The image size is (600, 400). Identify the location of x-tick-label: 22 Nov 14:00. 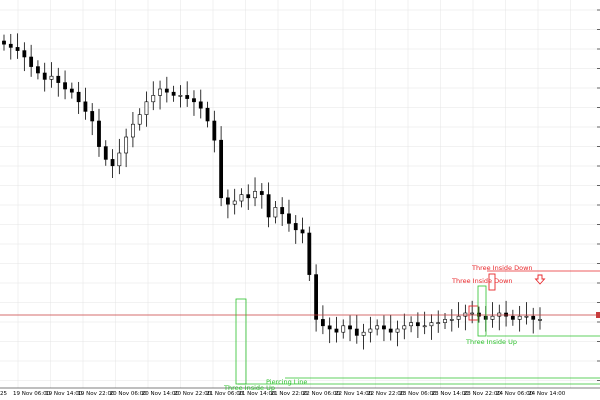
(354, 394).